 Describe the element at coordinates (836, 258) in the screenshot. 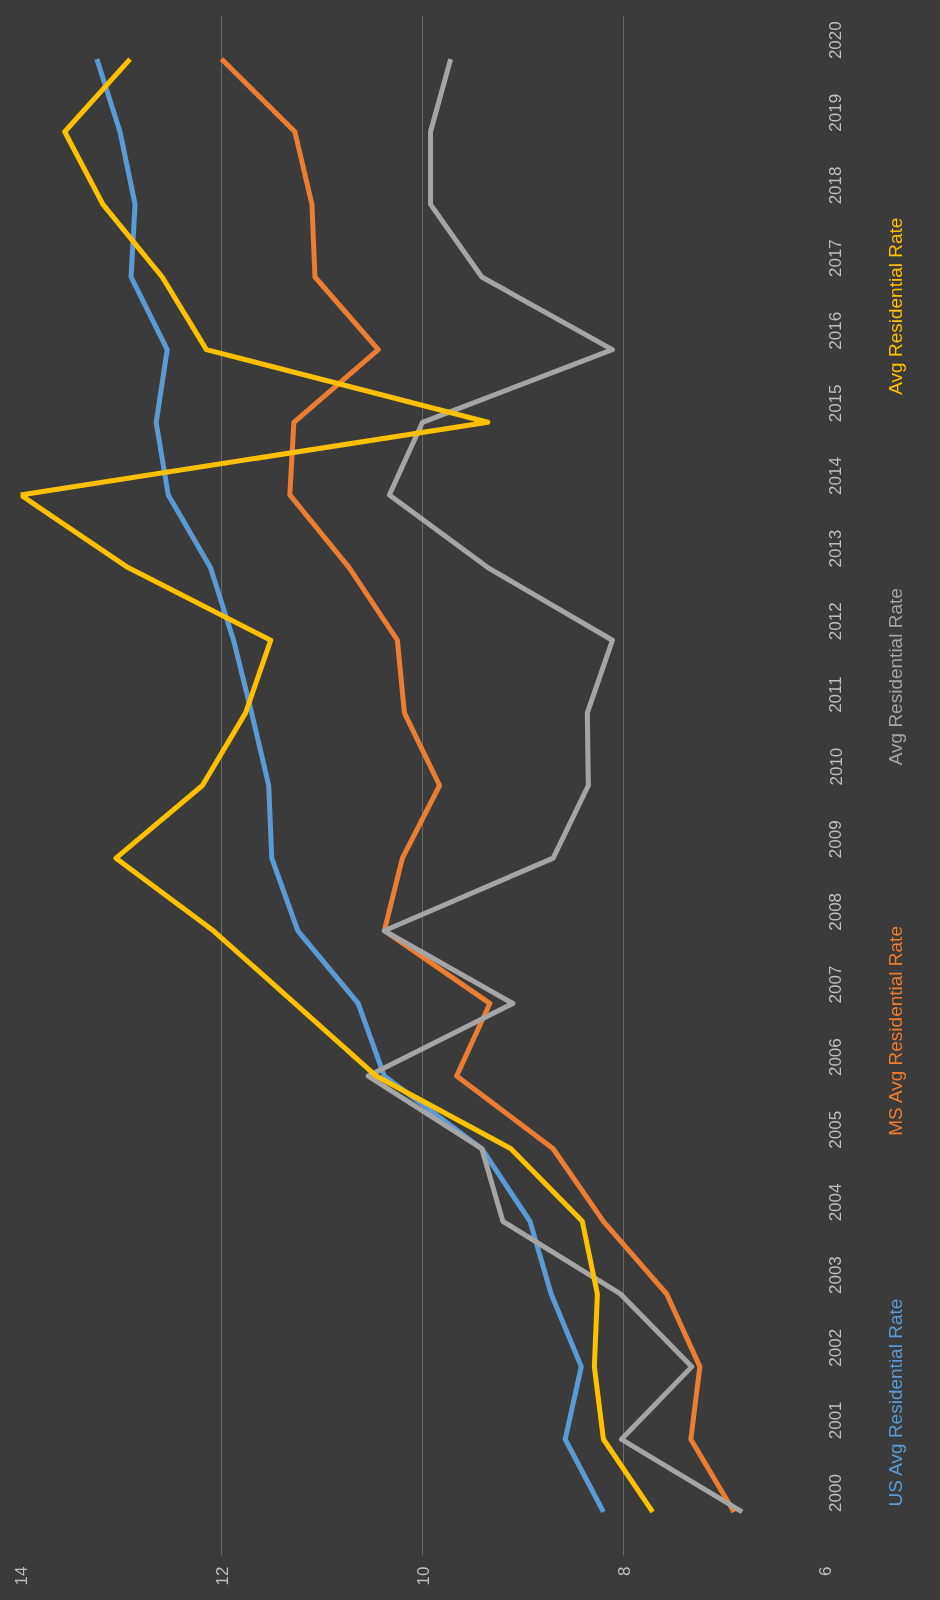

I see `y-tick-label: 2017` at that location.